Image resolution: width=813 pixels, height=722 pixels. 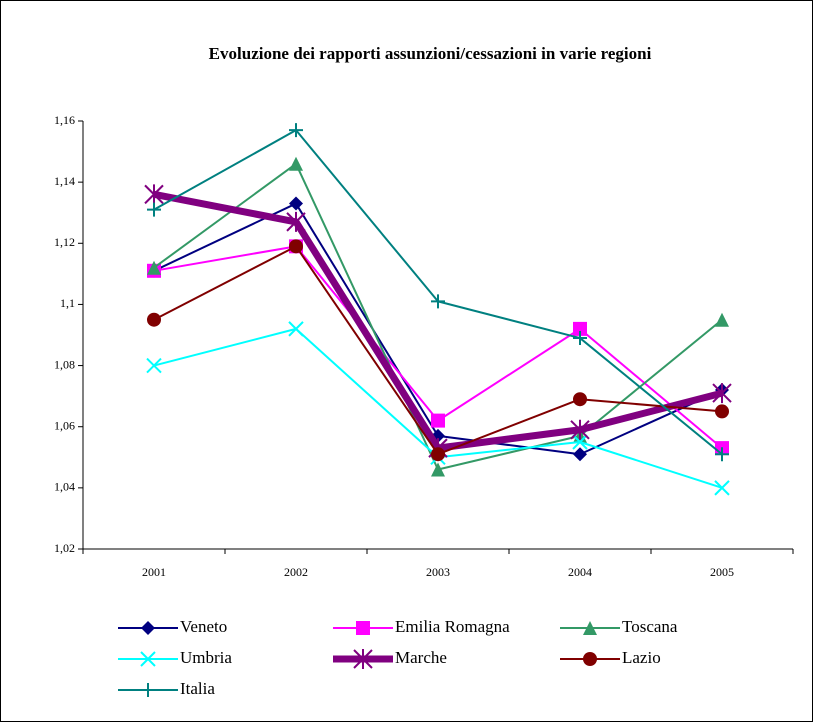 What do you see at coordinates (203, 626) in the screenshot?
I see `legend-label: Veneto` at bounding box center [203, 626].